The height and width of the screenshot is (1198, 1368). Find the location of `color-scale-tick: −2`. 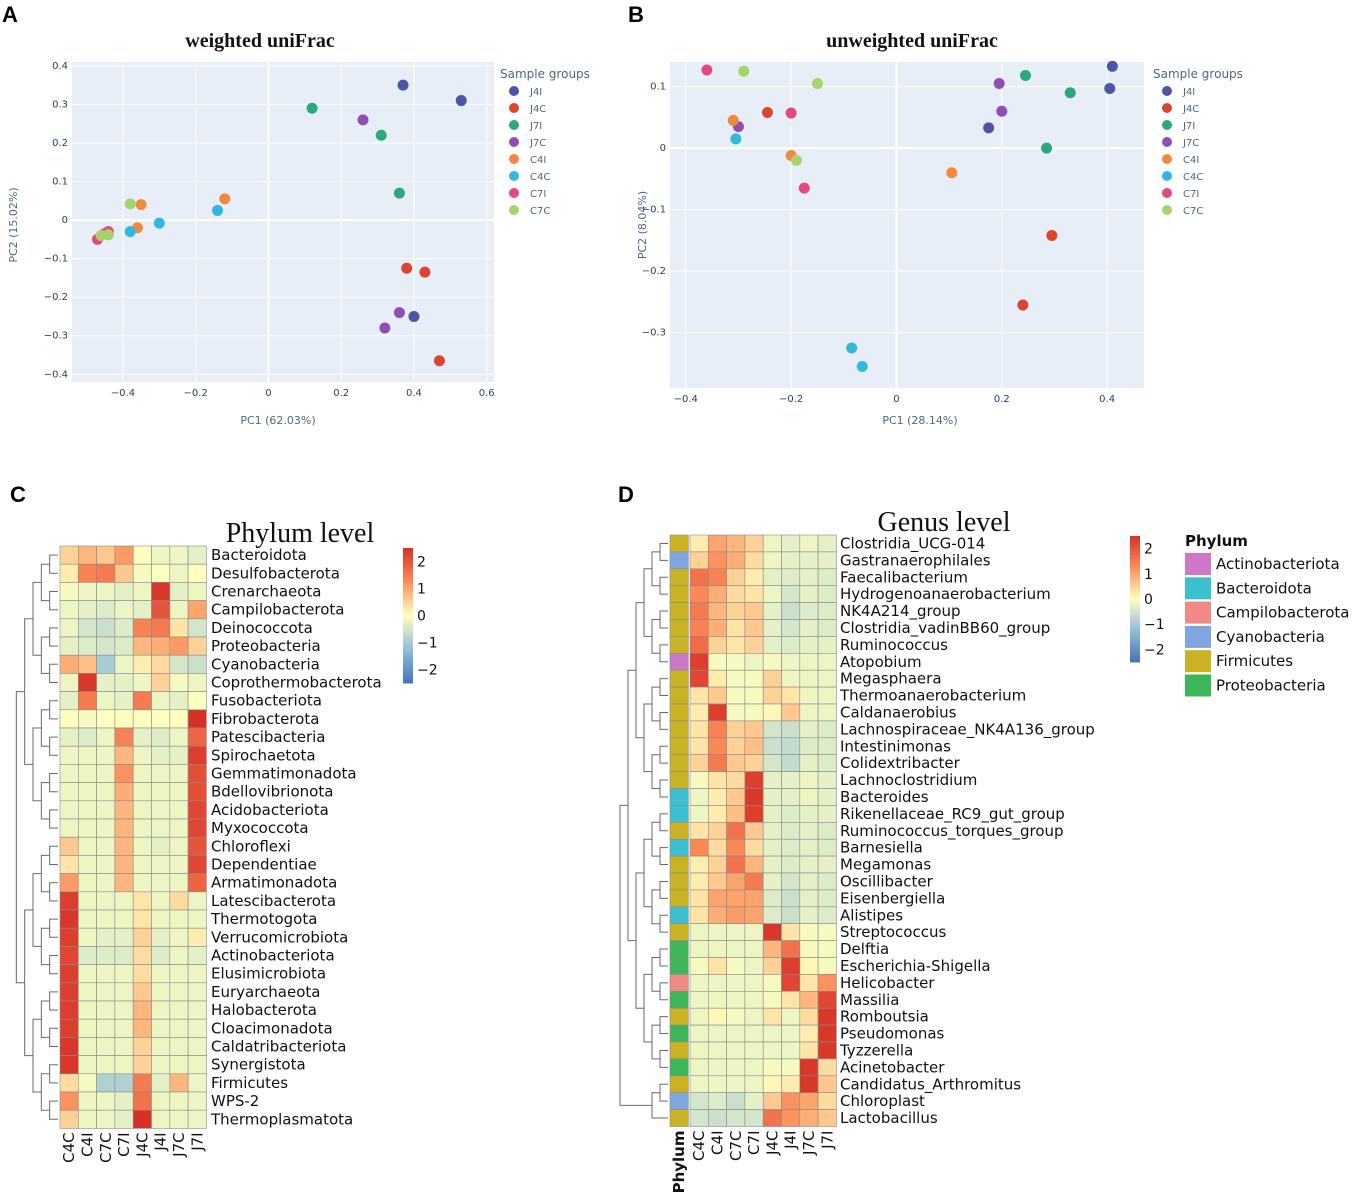

color-scale-tick: −2 is located at coordinates (1154, 650).